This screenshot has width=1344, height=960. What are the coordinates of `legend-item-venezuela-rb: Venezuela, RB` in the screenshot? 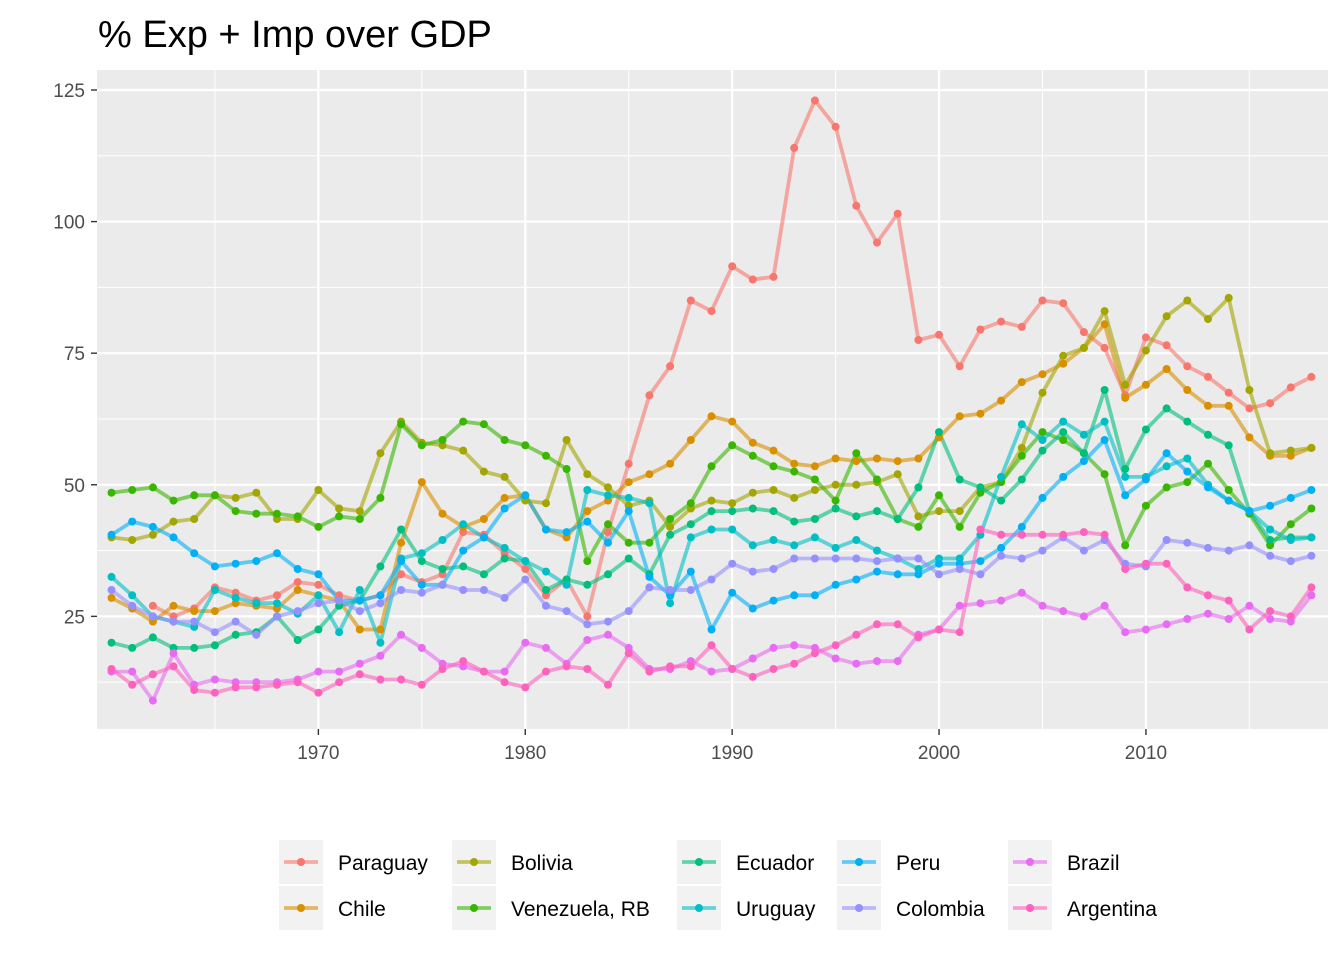 It's located at (551, 908).